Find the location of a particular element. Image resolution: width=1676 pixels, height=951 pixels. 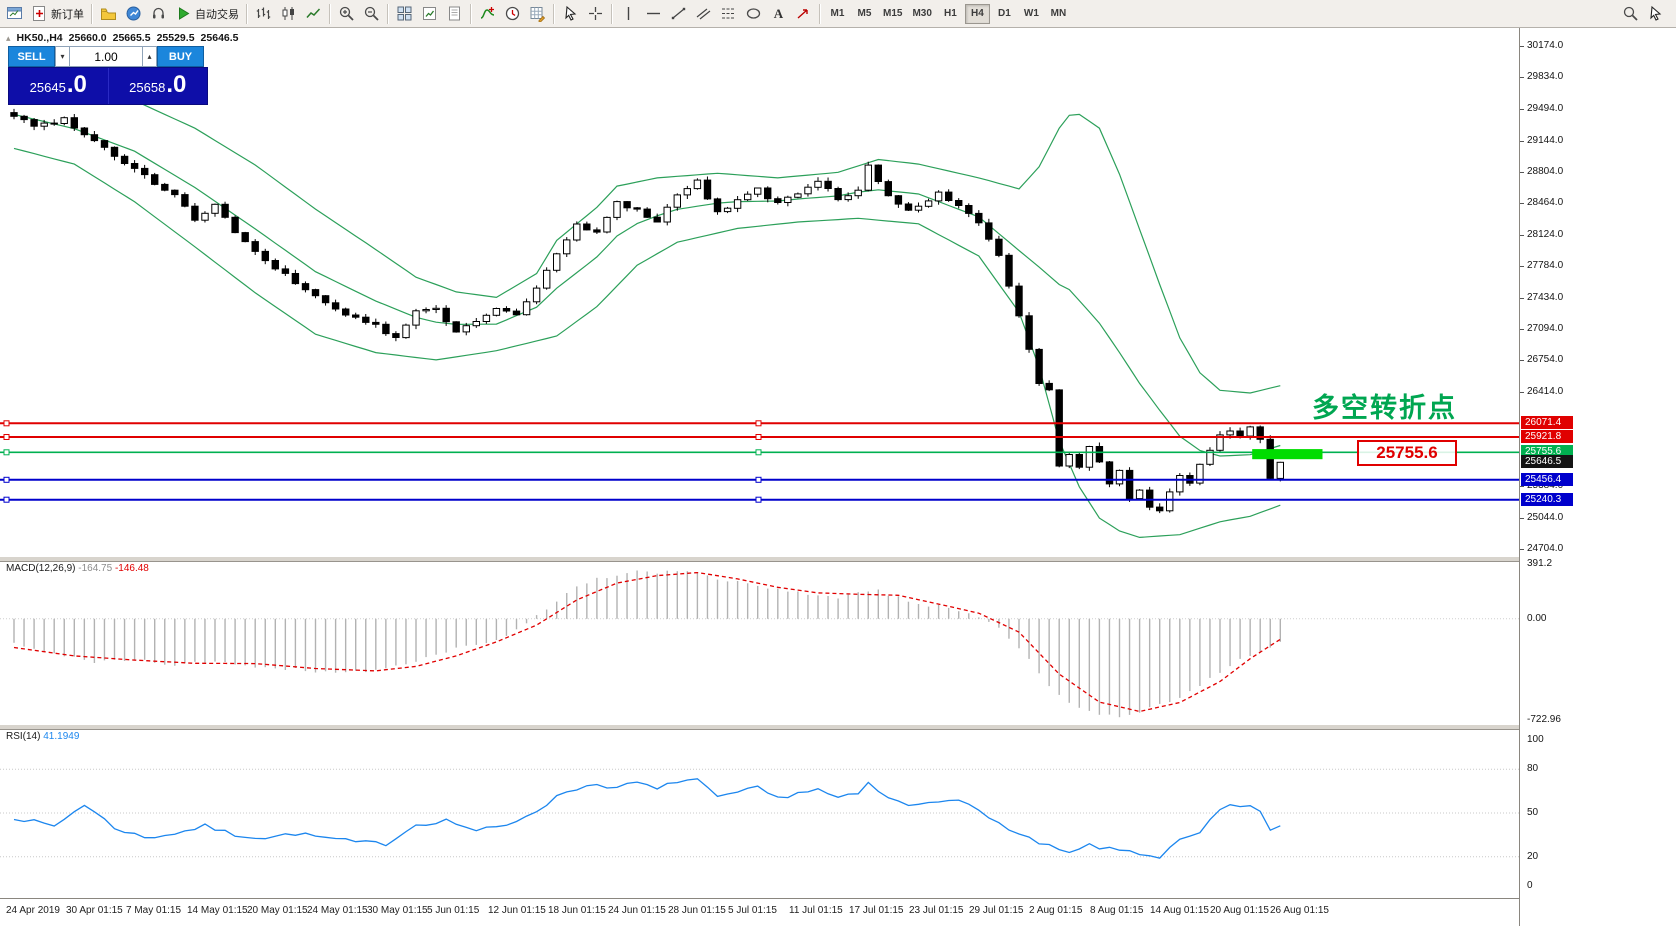

price-tick-label: 28464.0 is located at coordinates (1545, 202).